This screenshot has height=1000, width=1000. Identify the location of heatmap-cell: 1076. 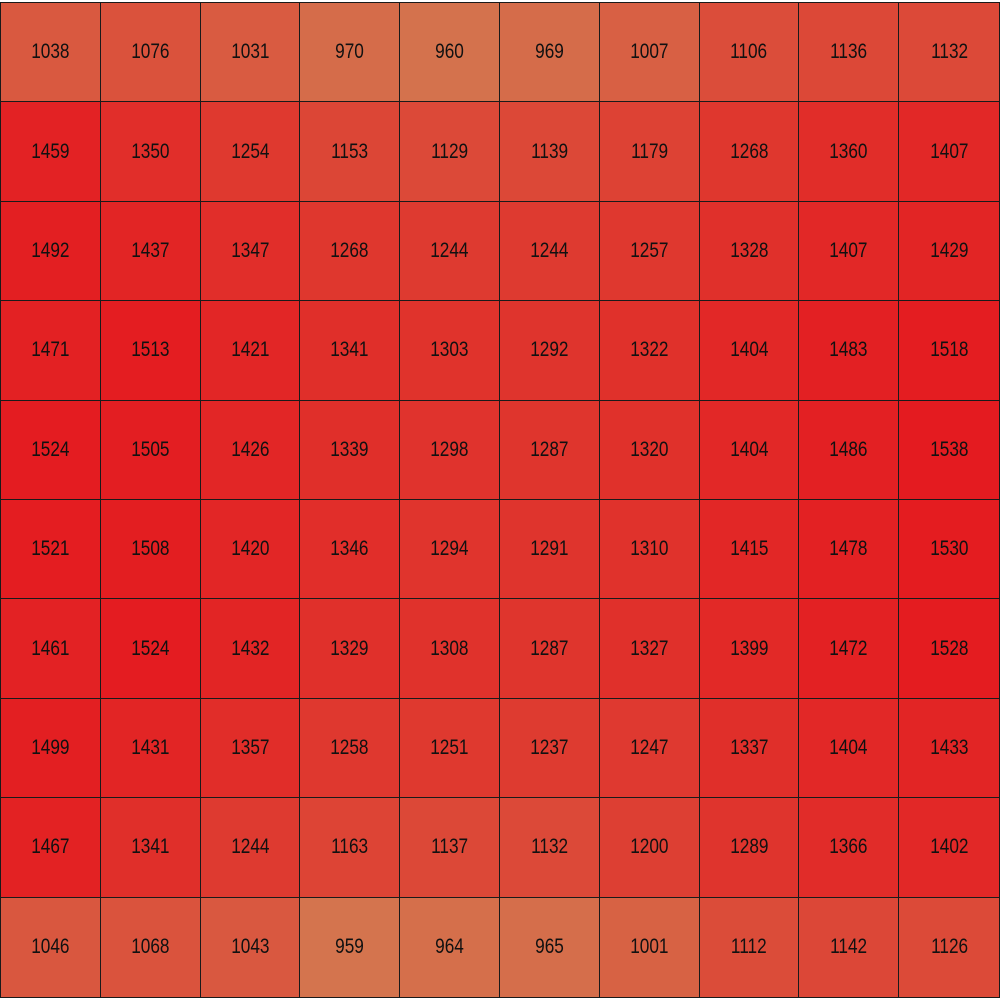
(150, 53).